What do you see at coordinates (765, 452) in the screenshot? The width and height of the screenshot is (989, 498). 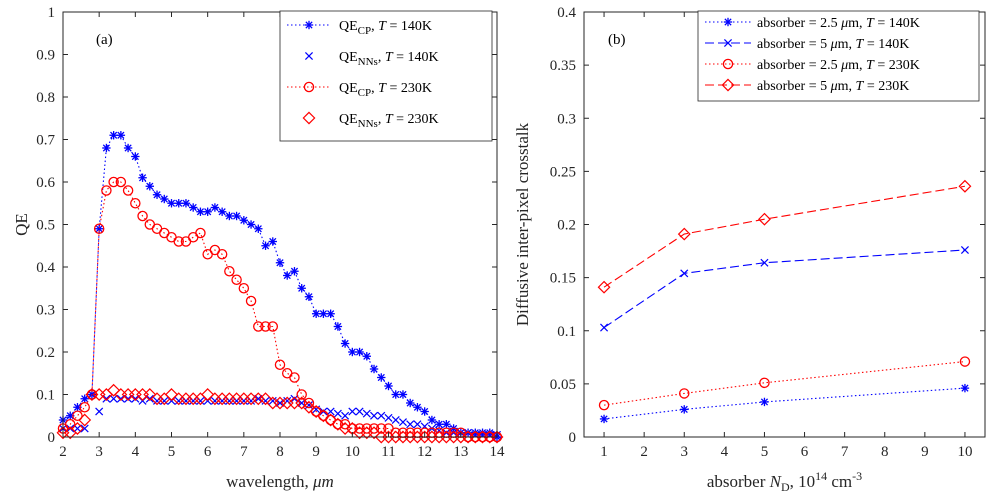 I see `b-xtick-label-4: 5` at bounding box center [765, 452].